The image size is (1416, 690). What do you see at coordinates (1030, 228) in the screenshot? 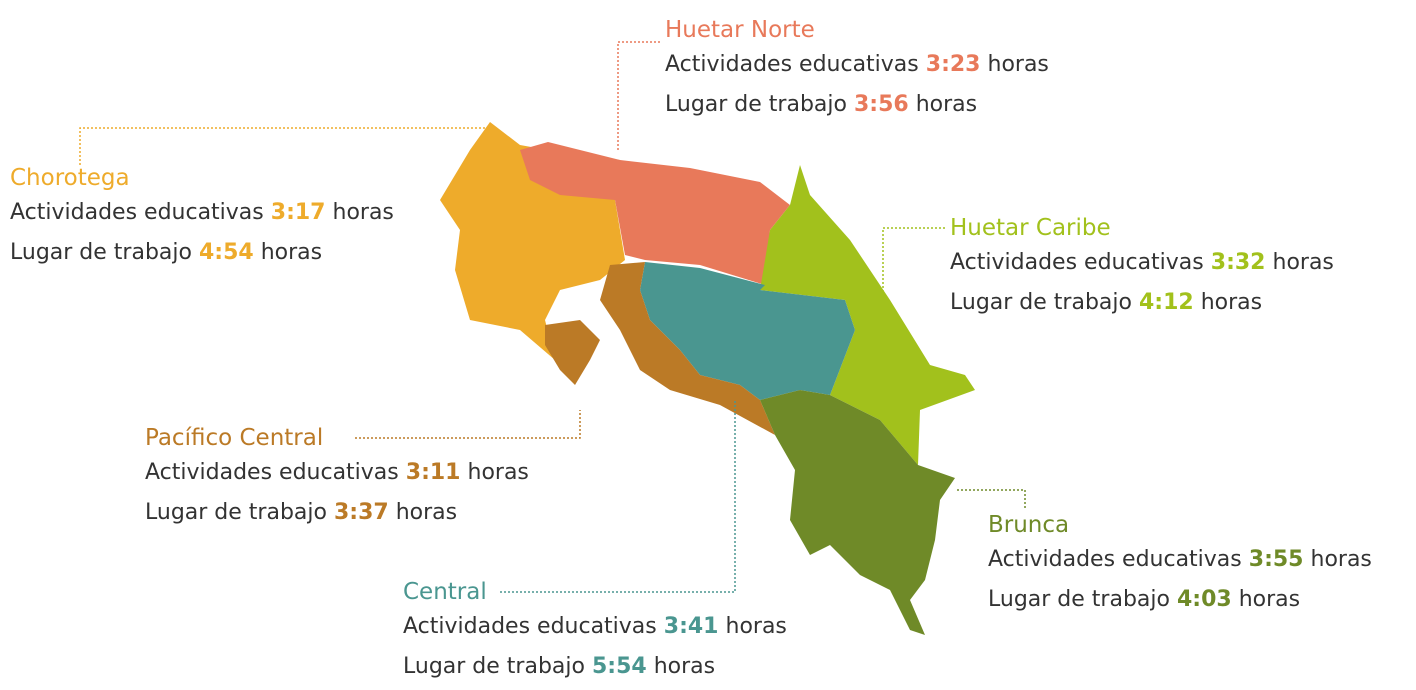
I see `region-name: Huetar Caribe` at bounding box center [1030, 228].